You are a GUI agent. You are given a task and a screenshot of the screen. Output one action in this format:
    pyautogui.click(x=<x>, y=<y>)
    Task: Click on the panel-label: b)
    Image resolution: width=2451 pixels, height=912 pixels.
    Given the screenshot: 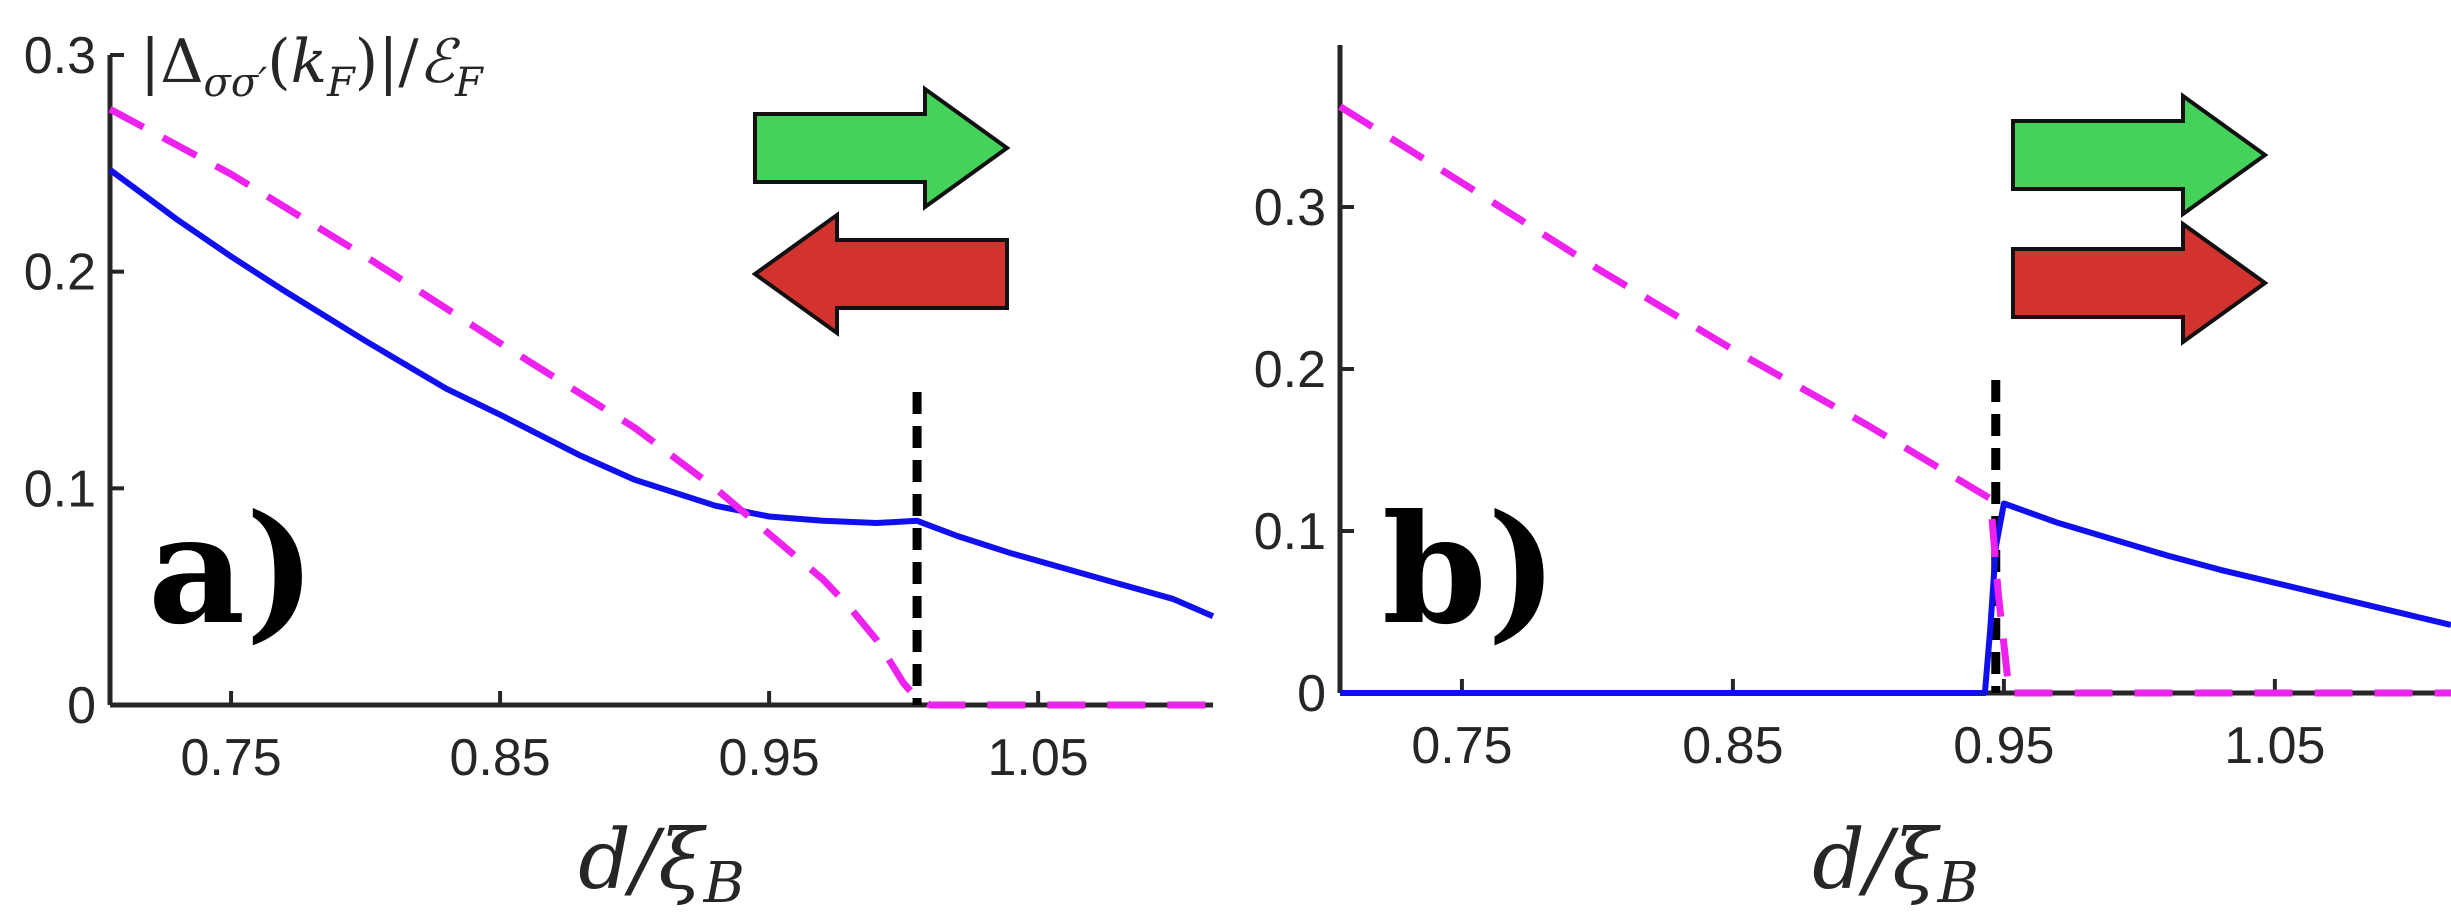 What is the action you would take?
    pyautogui.click(x=1470, y=570)
    